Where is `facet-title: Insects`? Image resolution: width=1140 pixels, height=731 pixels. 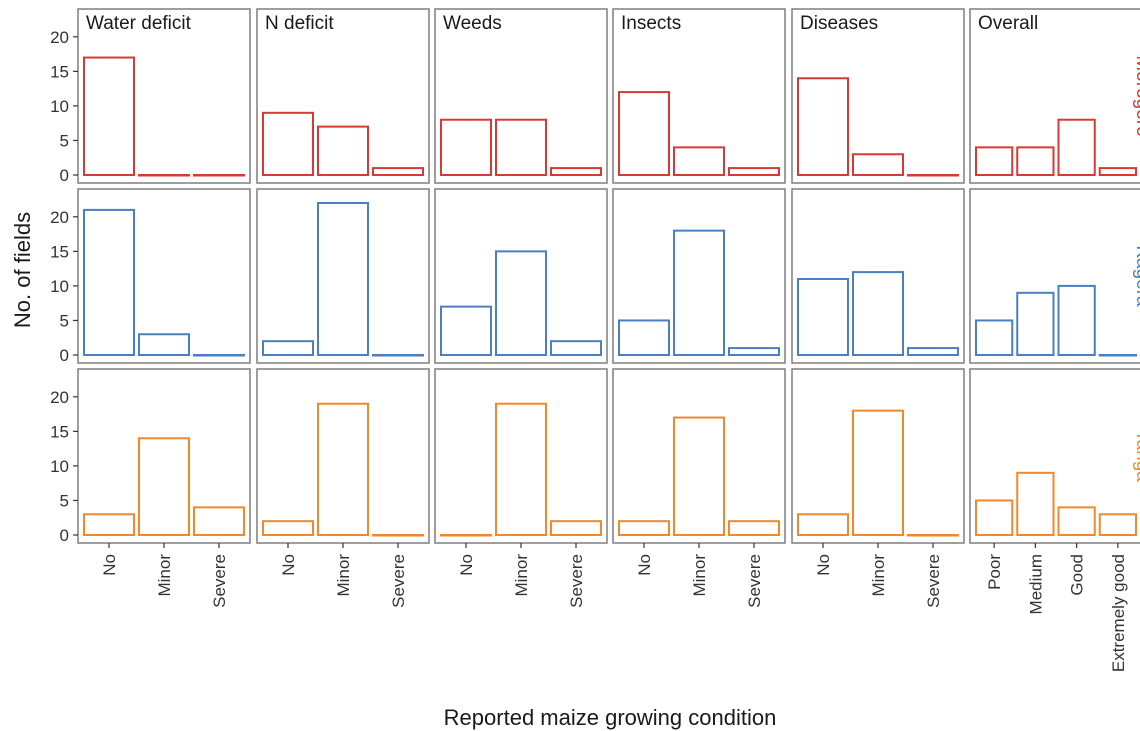
facet-title: Insects is located at coordinates (651, 23).